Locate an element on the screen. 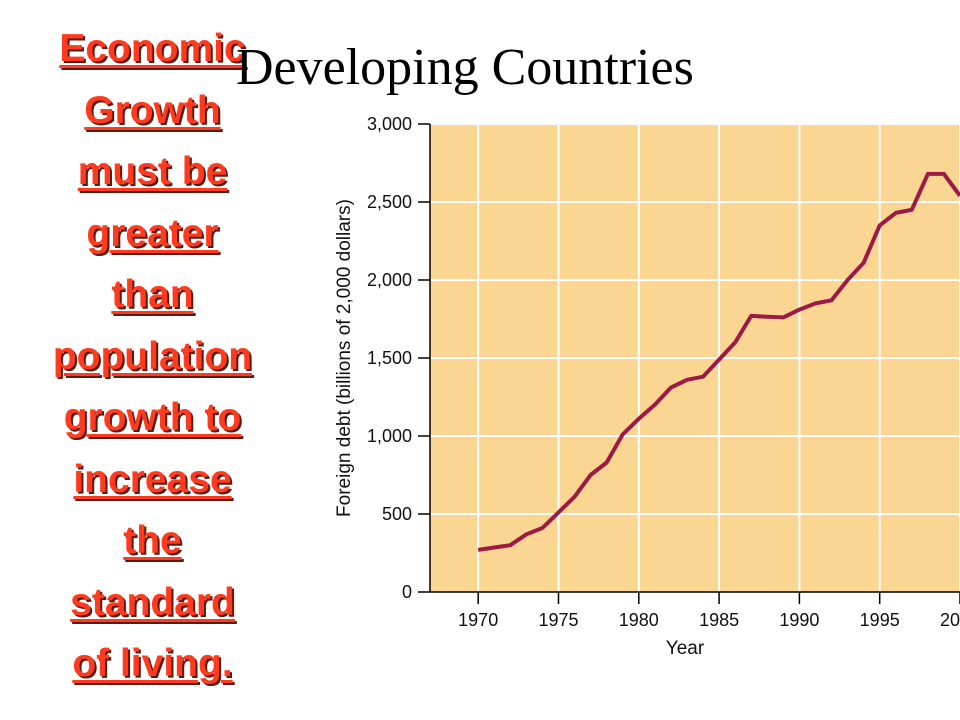  y-tick-label: 500 is located at coordinates (397, 514).